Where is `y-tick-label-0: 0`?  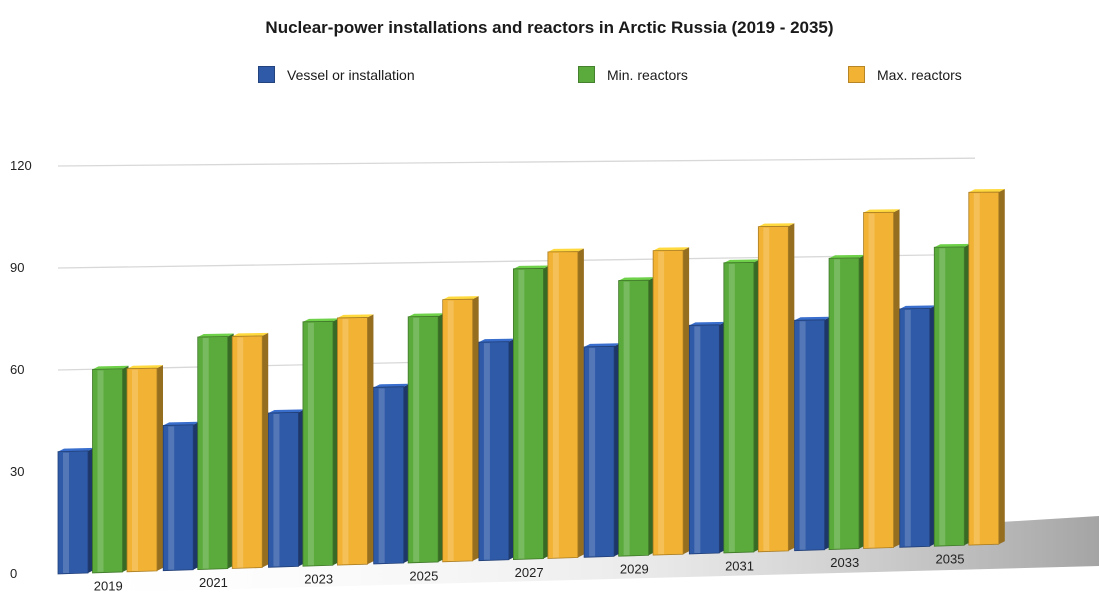
y-tick-label-0: 0 is located at coordinates (13, 573).